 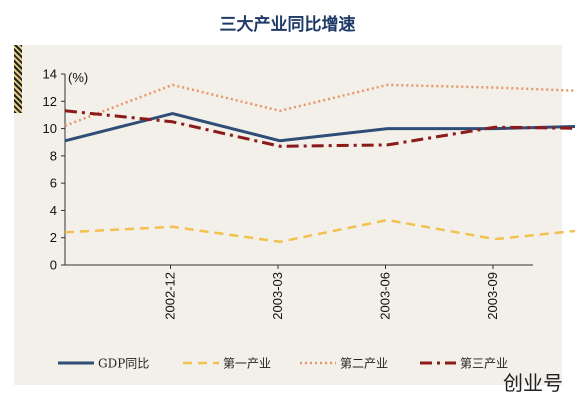 I want to click on decorative-hatch, so click(x=18, y=79).